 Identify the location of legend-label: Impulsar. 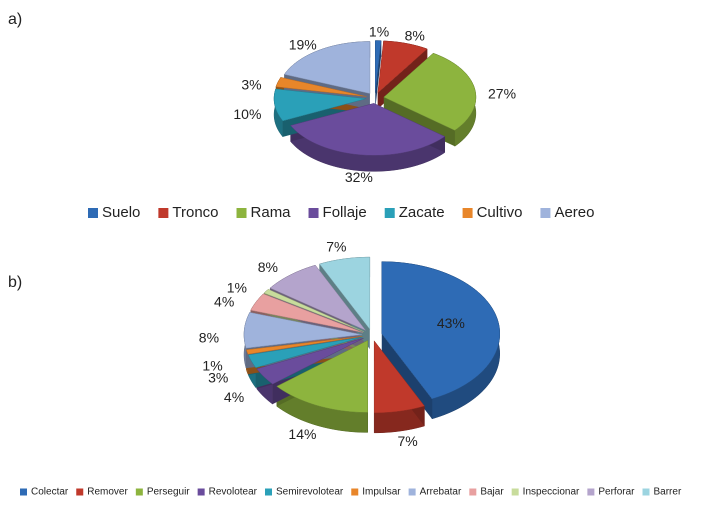
(381, 492).